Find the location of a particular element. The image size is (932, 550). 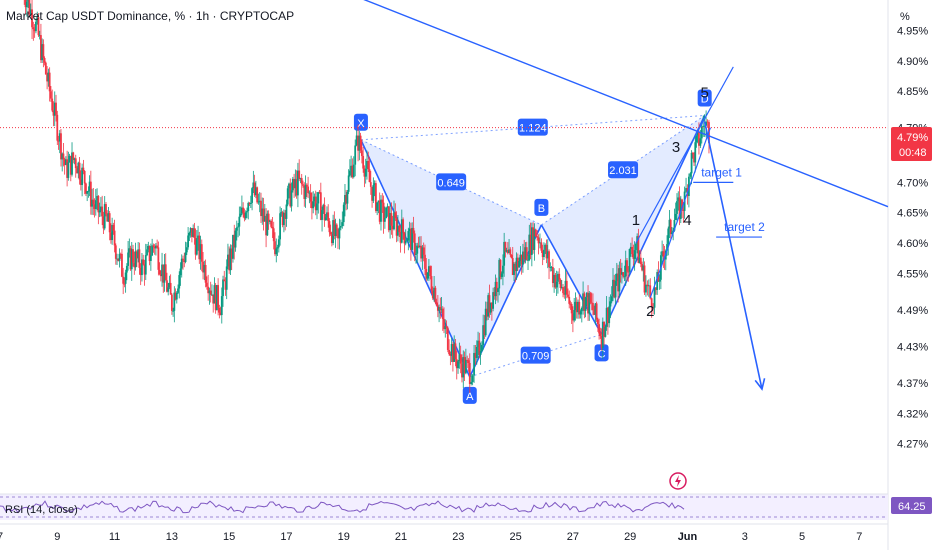

price-axis-panel is located at coordinates (910, 275).